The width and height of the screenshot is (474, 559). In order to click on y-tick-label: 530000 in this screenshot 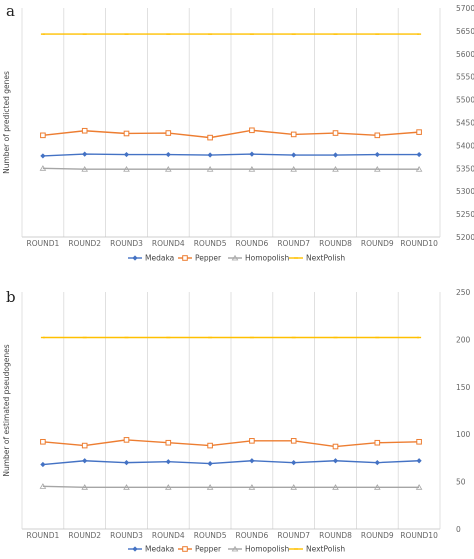, I will do `click(465, 191)`.